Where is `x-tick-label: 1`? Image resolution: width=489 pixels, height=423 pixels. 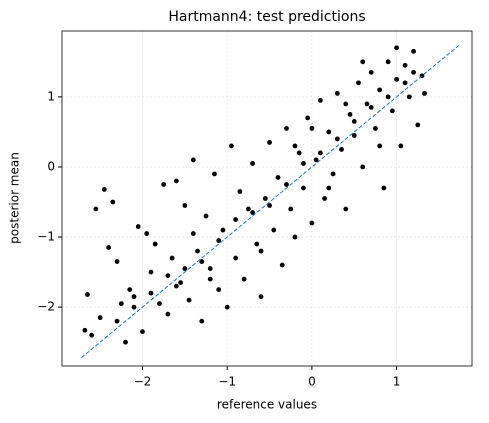 x-tick-label: 1 is located at coordinates (397, 382).